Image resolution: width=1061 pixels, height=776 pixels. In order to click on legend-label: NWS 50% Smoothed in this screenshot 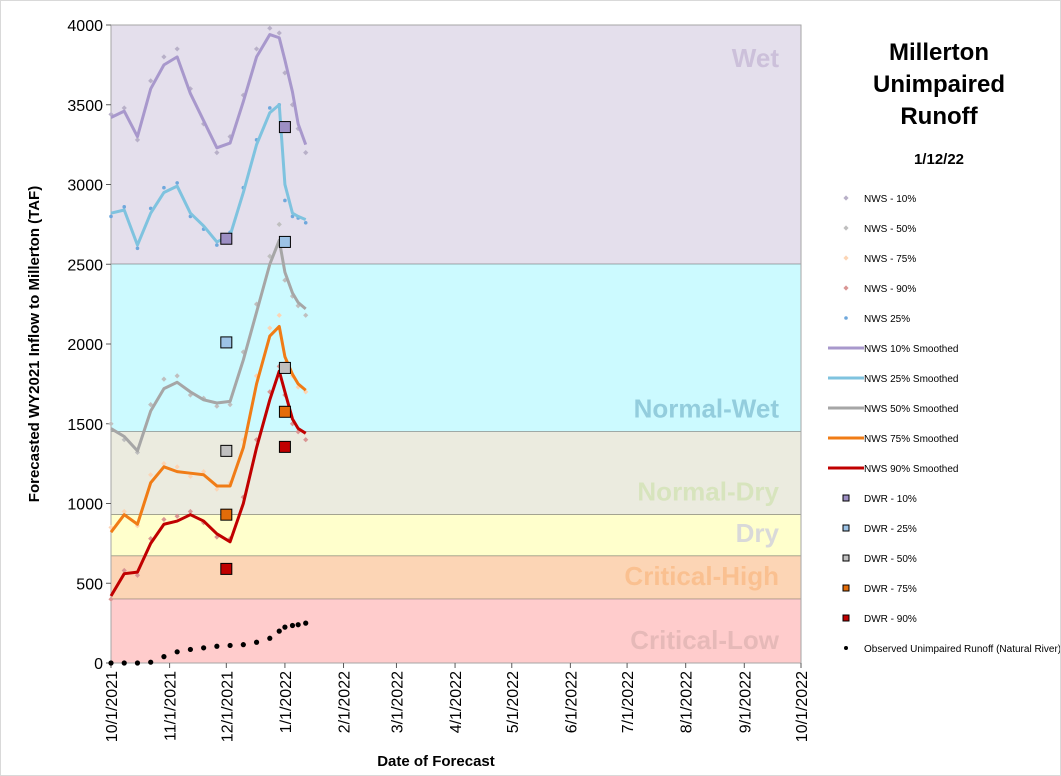, I will do `click(911, 409)`.